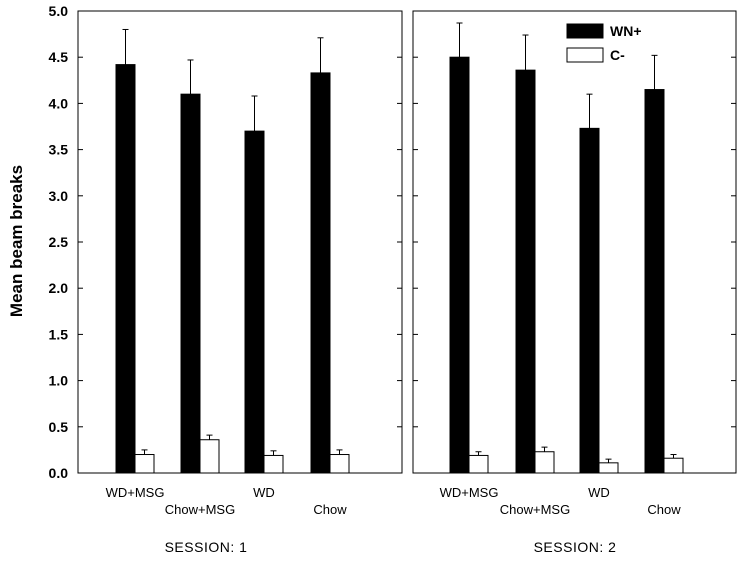 The width and height of the screenshot is (742, 563). Describe the element at coordinates (59, 288) in the screenshot. I see `y-tick-label: 2.0` at that location.